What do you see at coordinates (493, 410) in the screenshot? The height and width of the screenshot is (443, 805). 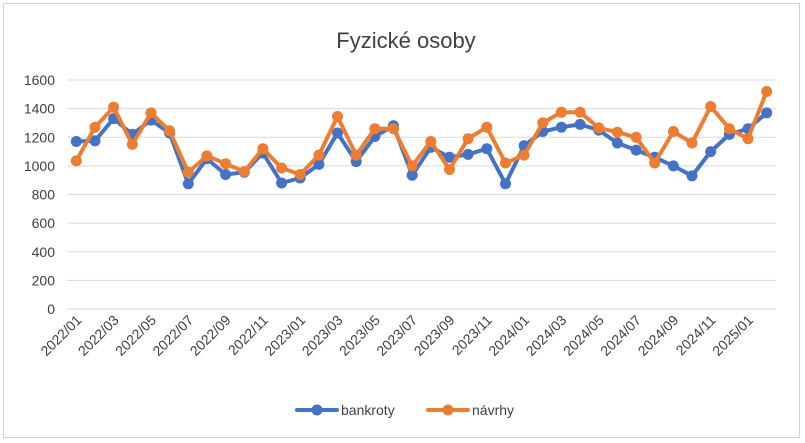 I see `legend-label: návrhy` at bounding box center [493, 410].